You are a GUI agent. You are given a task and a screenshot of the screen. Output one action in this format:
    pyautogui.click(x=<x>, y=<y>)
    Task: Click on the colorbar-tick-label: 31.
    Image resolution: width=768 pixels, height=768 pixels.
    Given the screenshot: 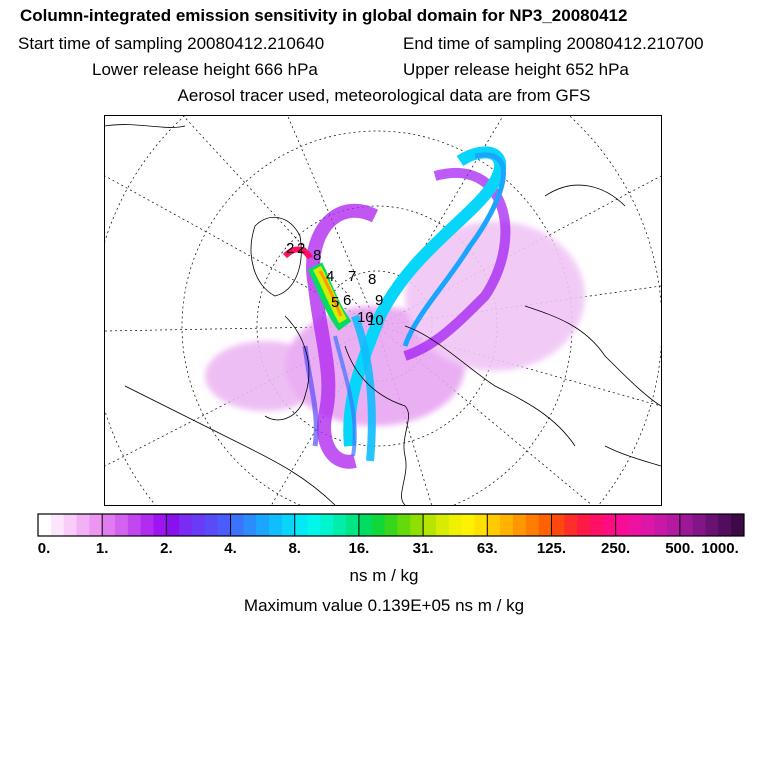 What is the action you would take?
    pyautogui.click(x=423, y=548)
    